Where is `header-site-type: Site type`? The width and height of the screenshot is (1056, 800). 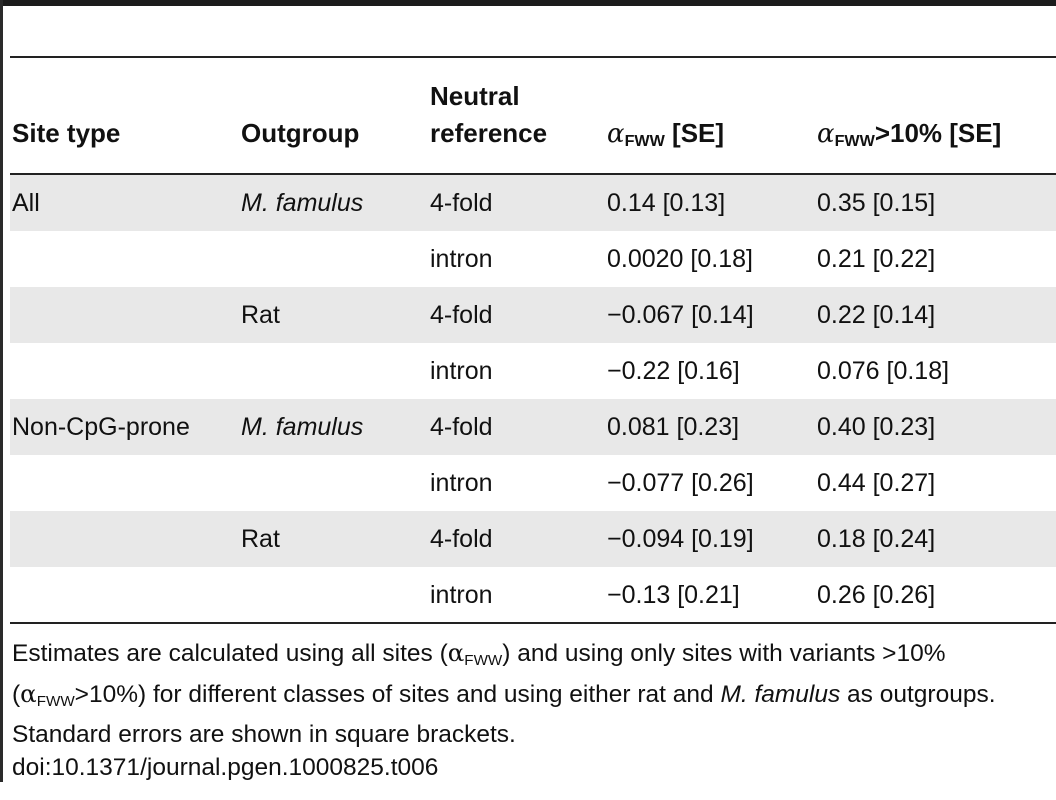 header-site-type: Site type is located at coordinates (66, 133).